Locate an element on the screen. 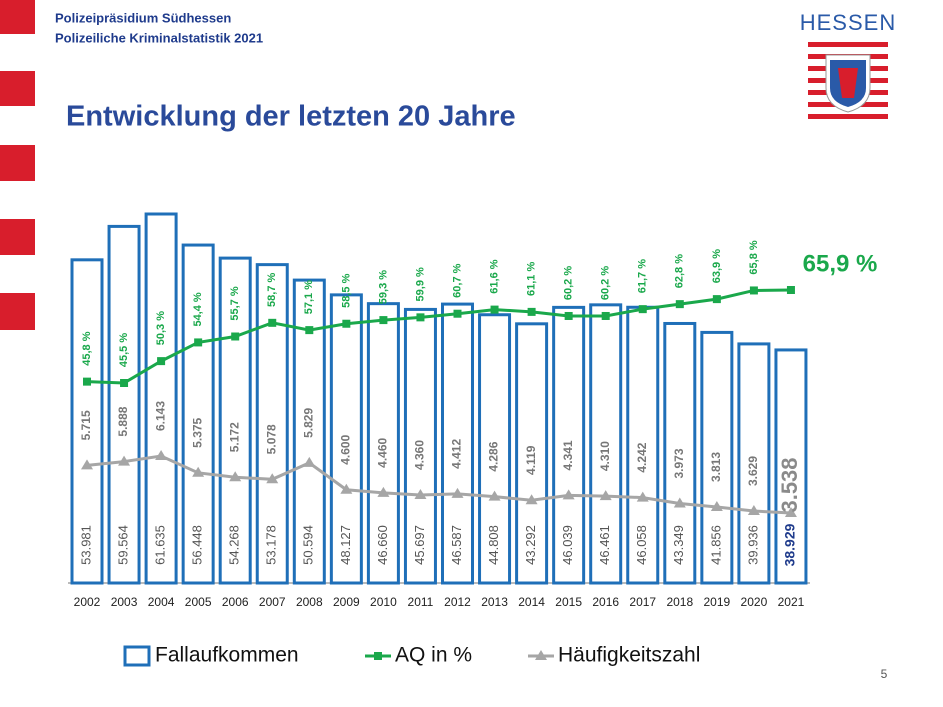  header-line: Polizeiliche Kriminalstatistik 2021 is located at coordinates (159, 37).